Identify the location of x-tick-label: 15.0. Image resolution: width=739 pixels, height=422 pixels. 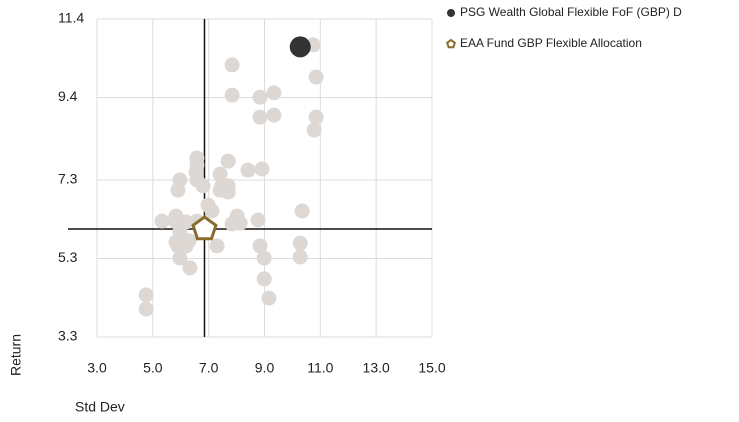
(431, 368).